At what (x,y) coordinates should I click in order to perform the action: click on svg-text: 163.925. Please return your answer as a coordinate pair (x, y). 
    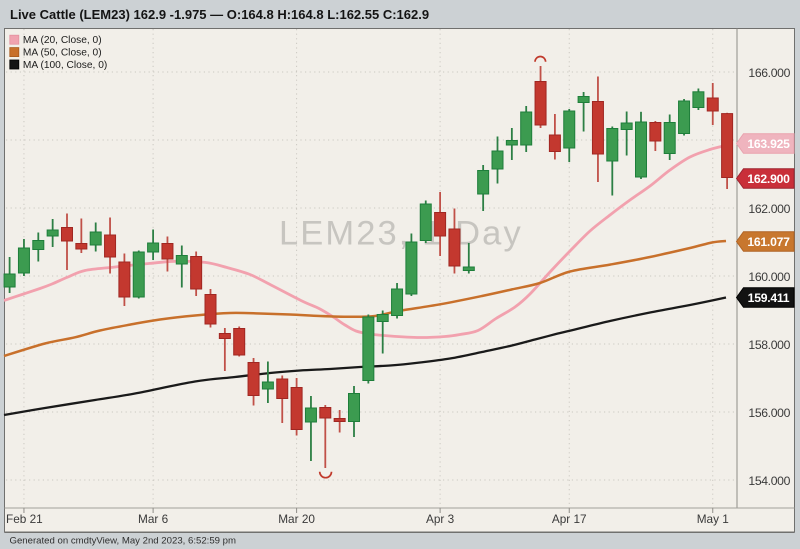
    Looking at the image, I should click on (768, 144).